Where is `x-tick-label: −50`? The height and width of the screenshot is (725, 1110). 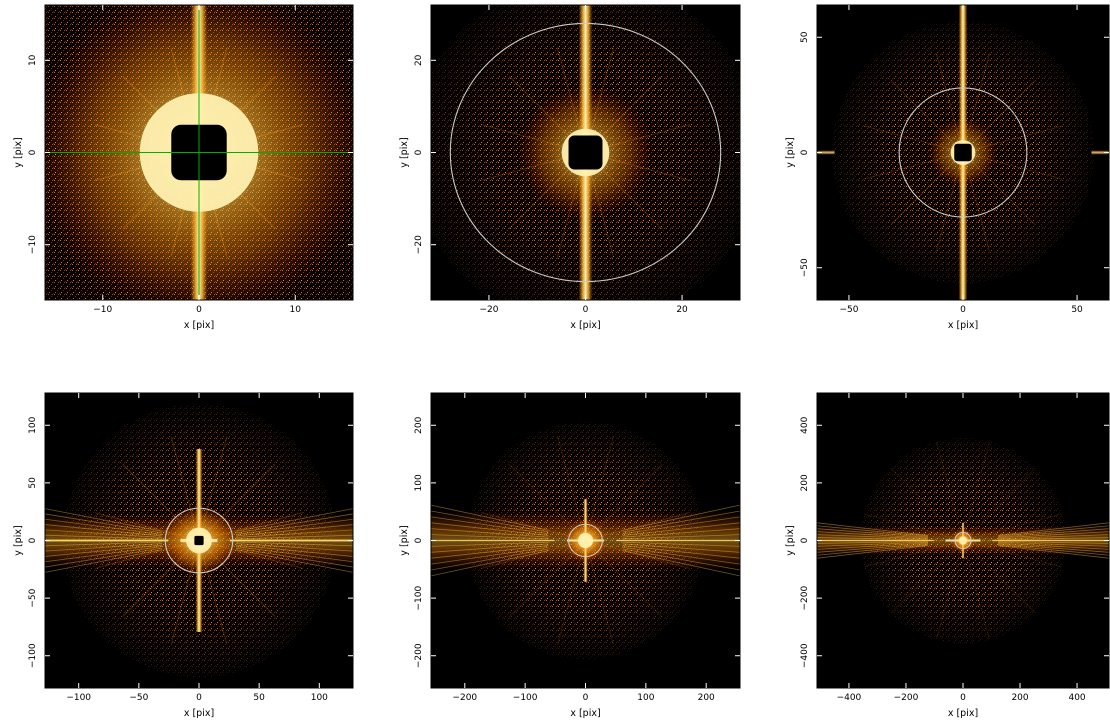
x-tick-label: −50 is located at coordinates (848, 310).